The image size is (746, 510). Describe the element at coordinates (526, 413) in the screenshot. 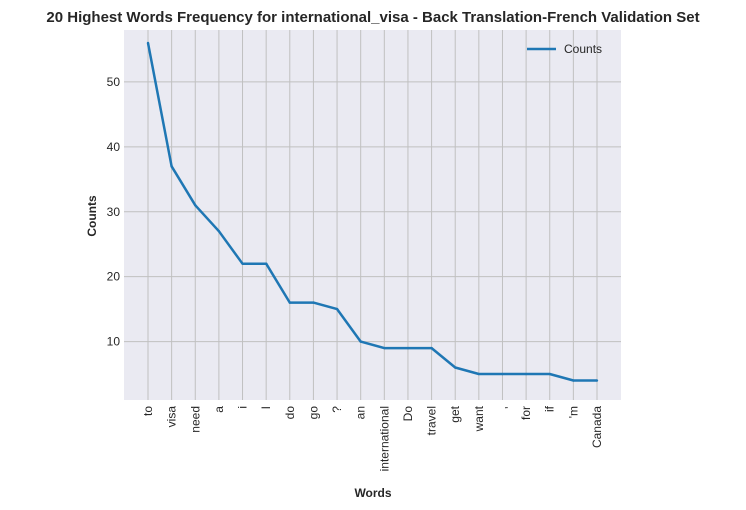

I see `x-tick-label: for` at that location.